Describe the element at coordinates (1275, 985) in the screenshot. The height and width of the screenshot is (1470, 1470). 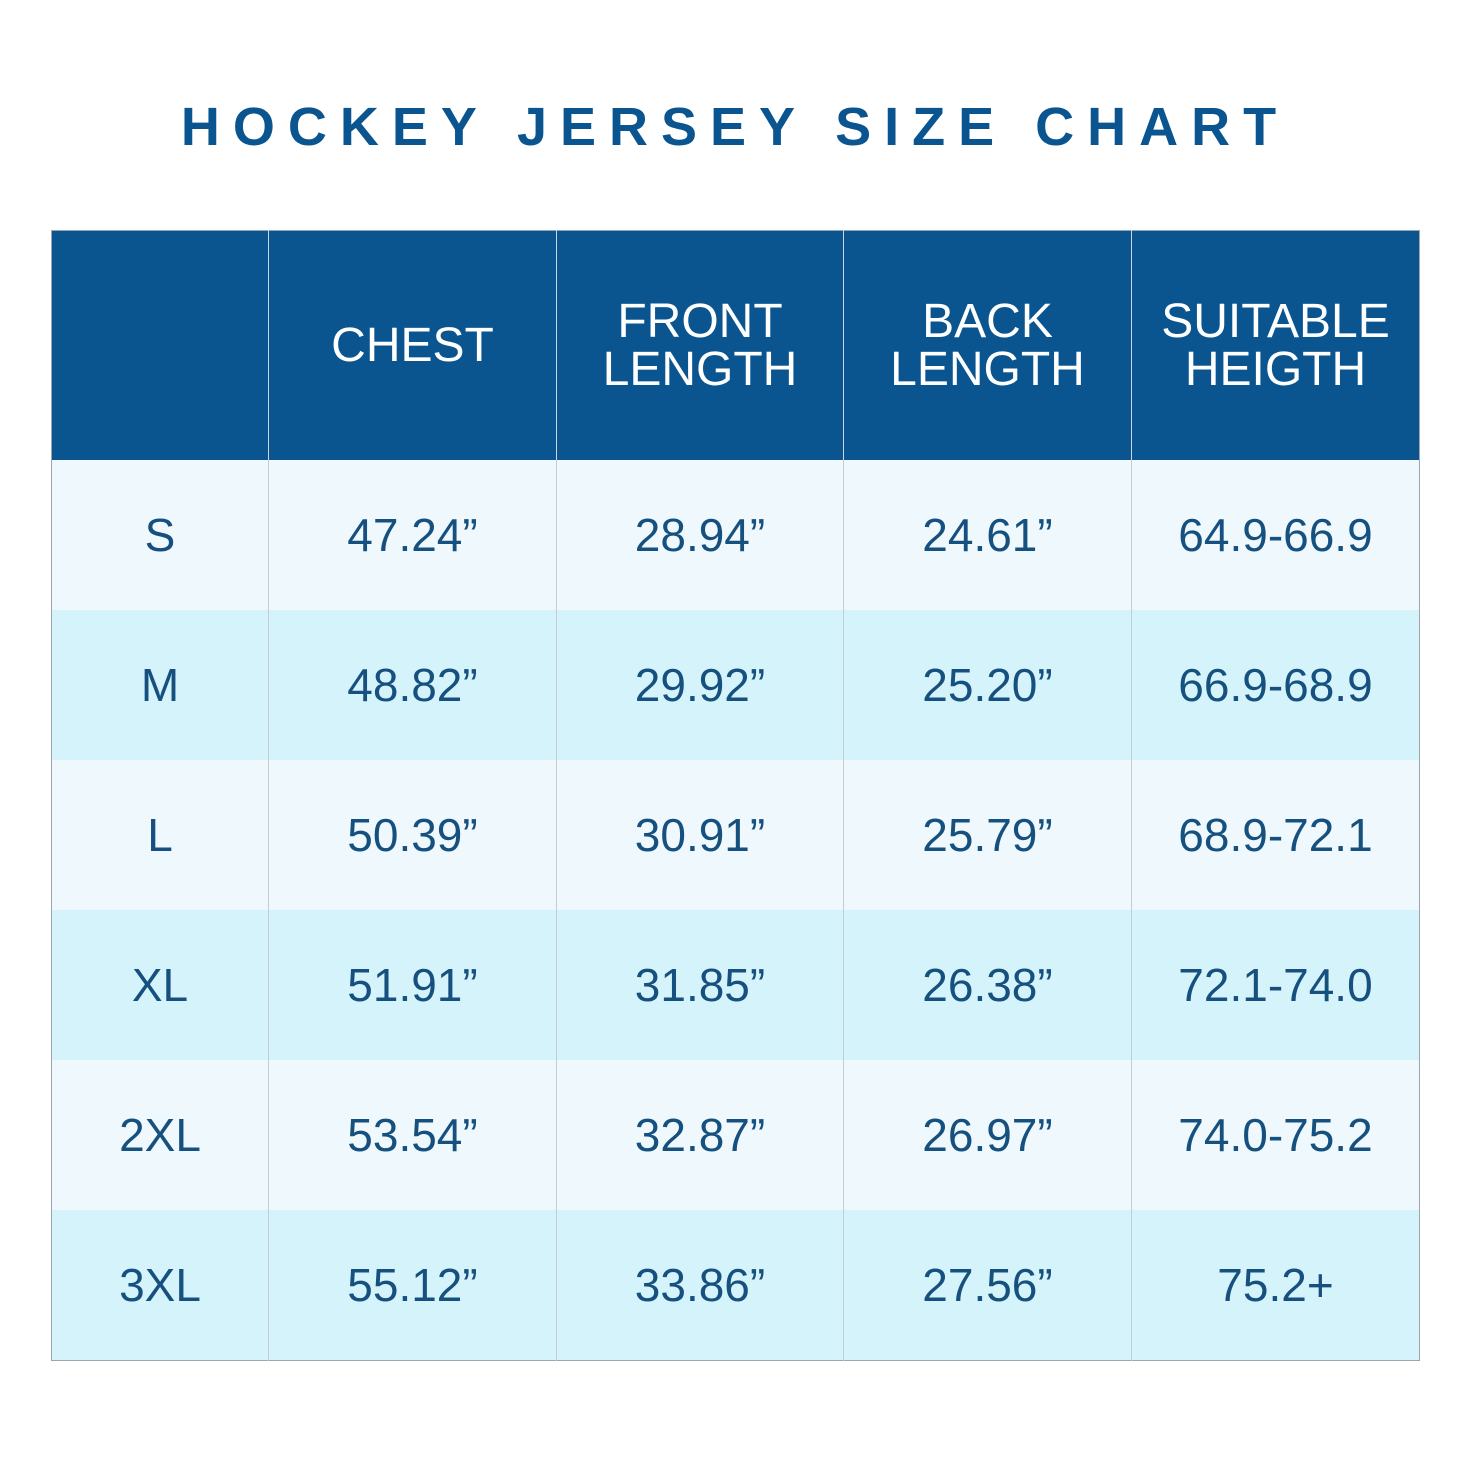
I see `suitable-height-cell: 72.1-74.0` at that location.